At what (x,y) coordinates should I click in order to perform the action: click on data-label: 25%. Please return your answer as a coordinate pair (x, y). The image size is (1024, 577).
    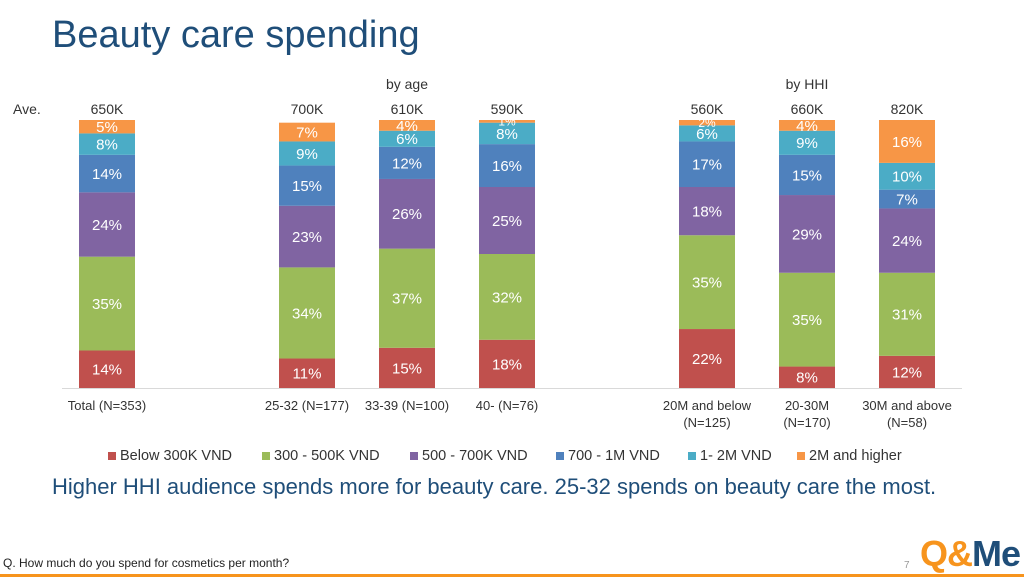
    Looking at the image, I should click on (507, 221).